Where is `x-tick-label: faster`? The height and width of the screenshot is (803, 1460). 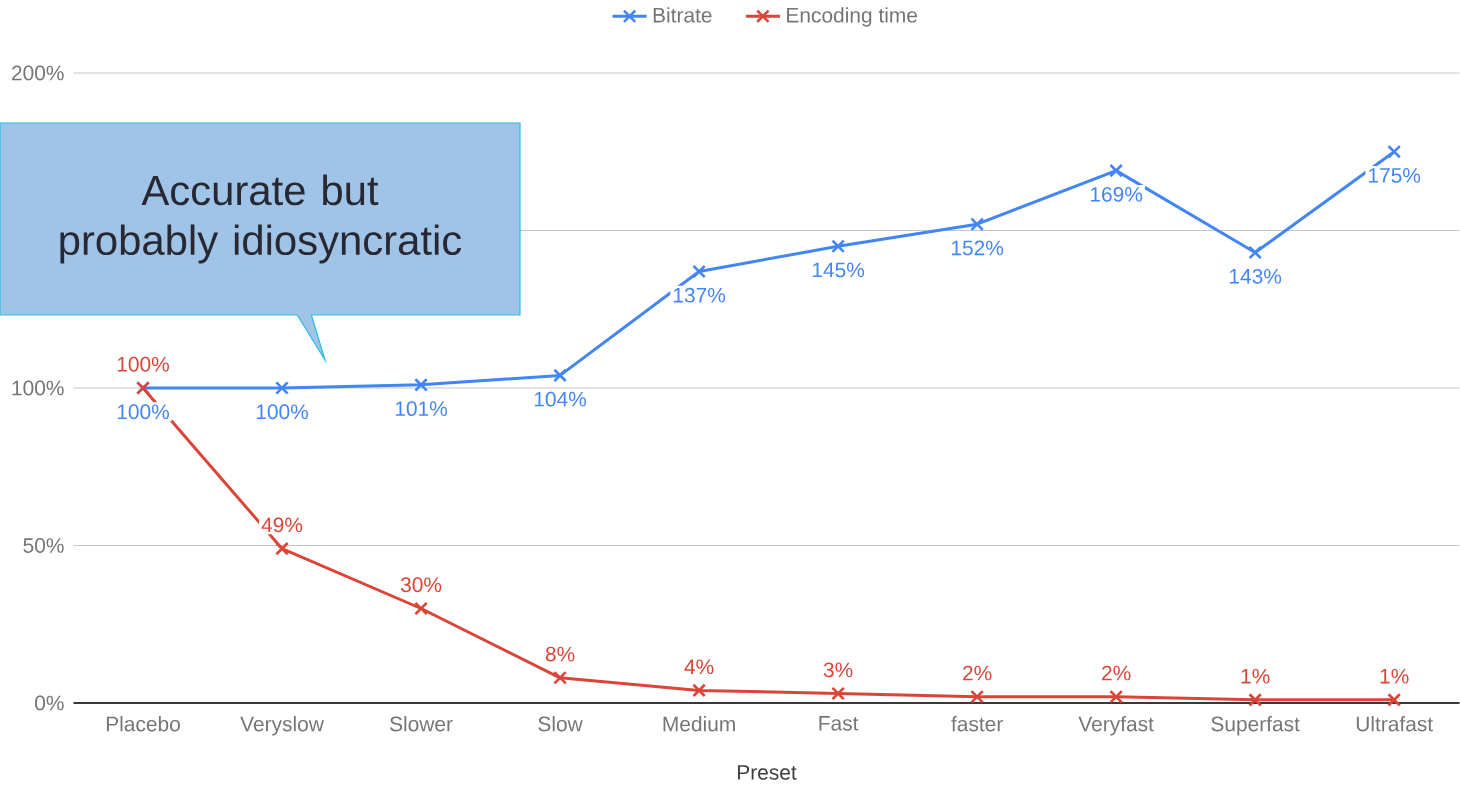
x-tick-label: faster is located at coordinates (977, 724).